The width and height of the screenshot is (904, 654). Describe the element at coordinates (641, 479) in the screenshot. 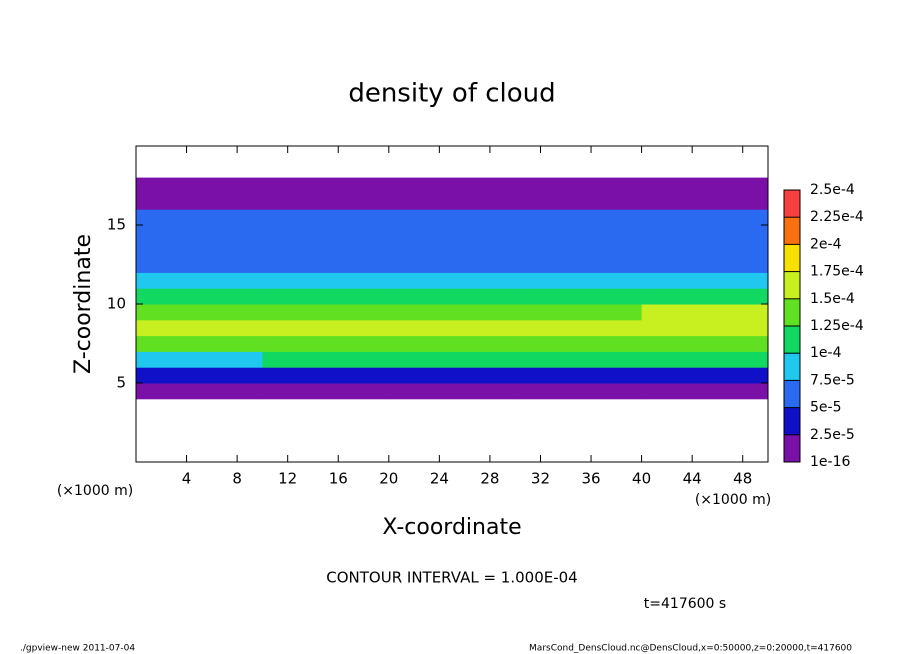

I see `x-tick-label: 40` at that location.